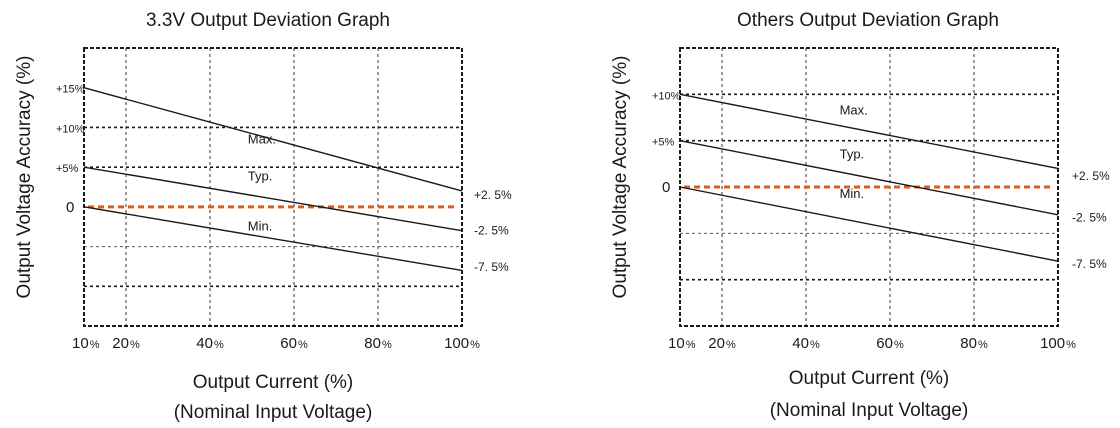  I want to click on chart-title: Others Output Deviation Graph, so click(868, 20).